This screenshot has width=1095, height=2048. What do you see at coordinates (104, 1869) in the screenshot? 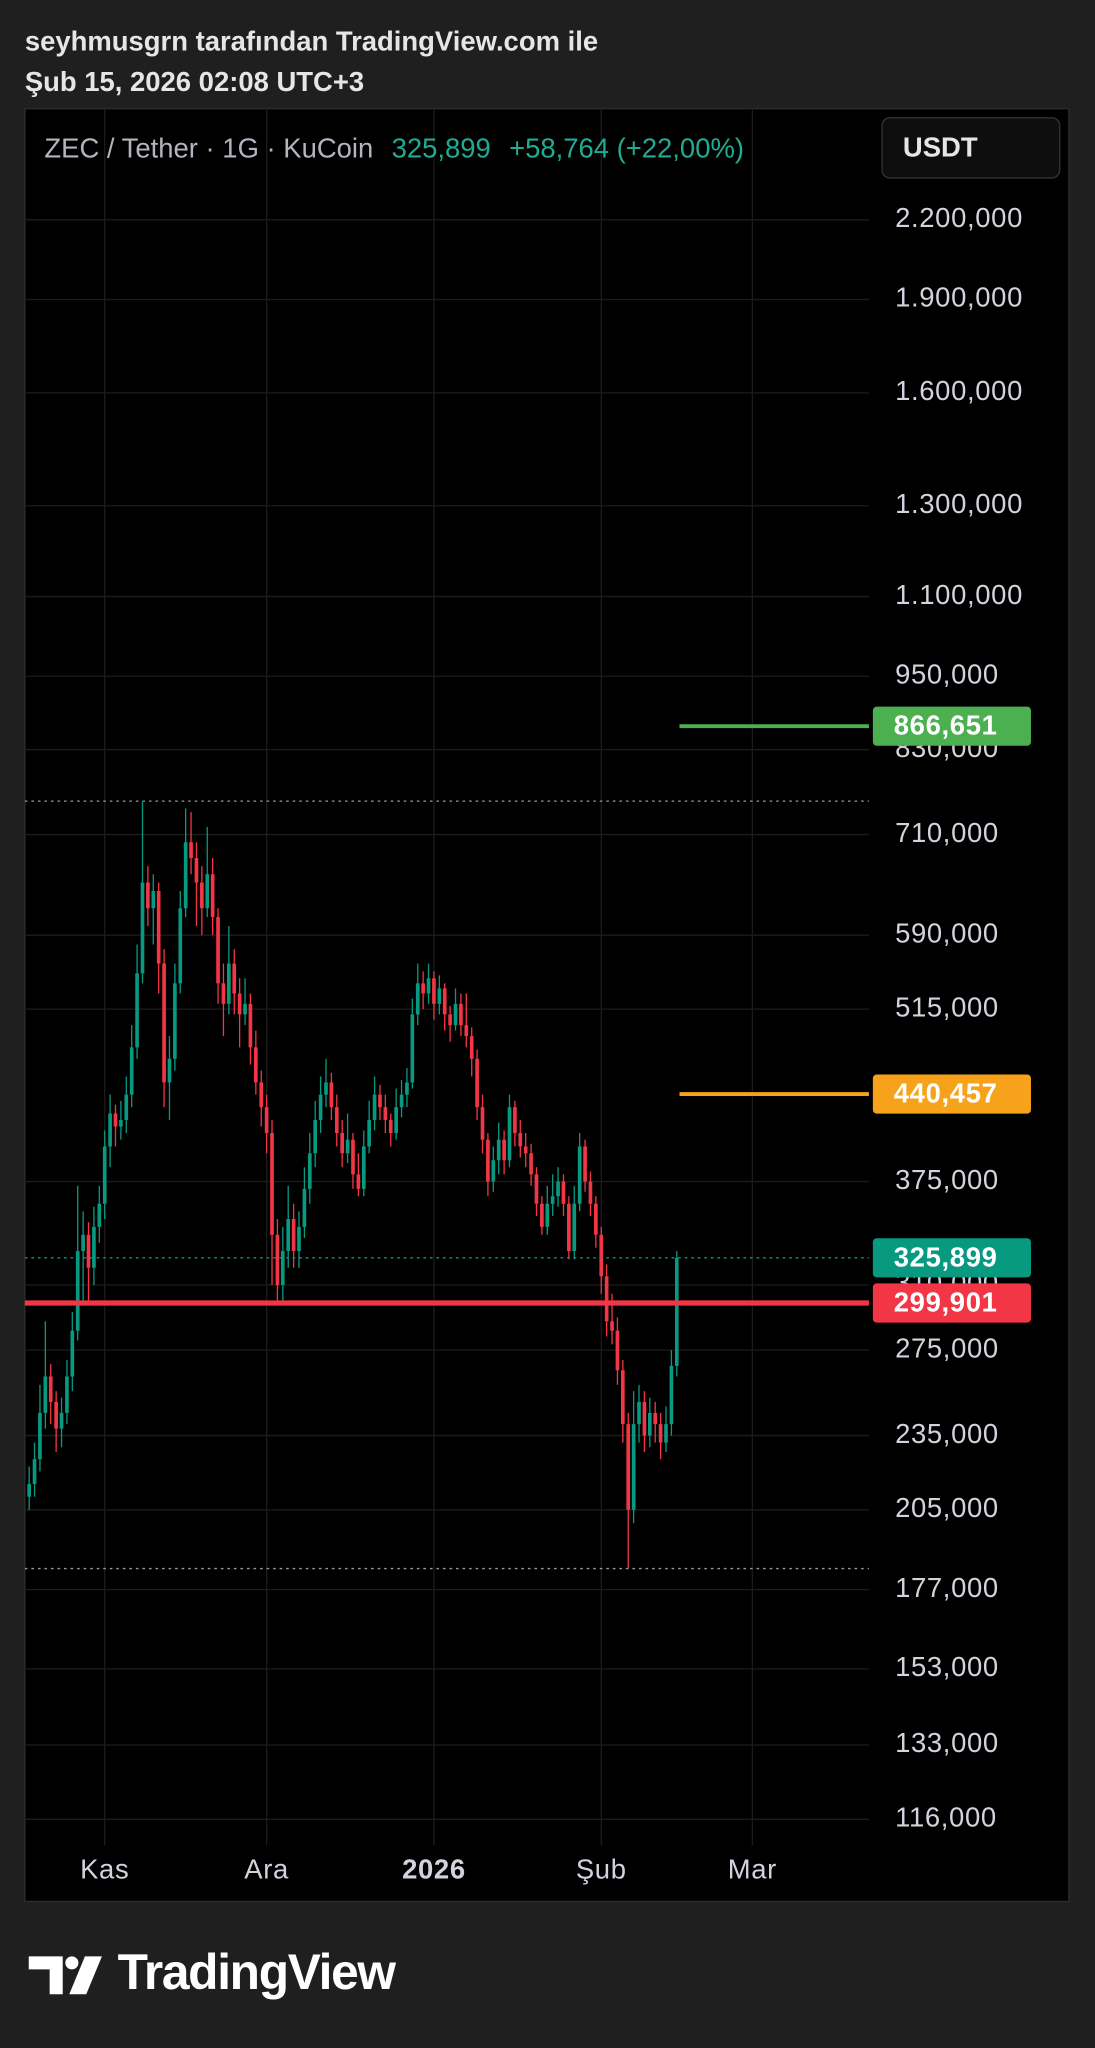
I see `x-tick-label: Kas` at bounding box center [104, 1869].